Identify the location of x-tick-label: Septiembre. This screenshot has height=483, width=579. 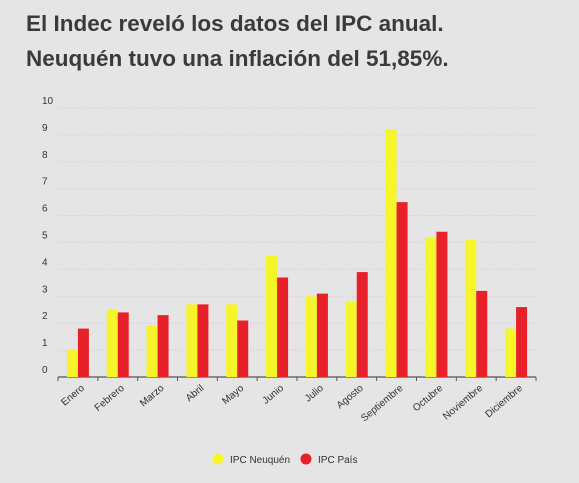
(382, 404).